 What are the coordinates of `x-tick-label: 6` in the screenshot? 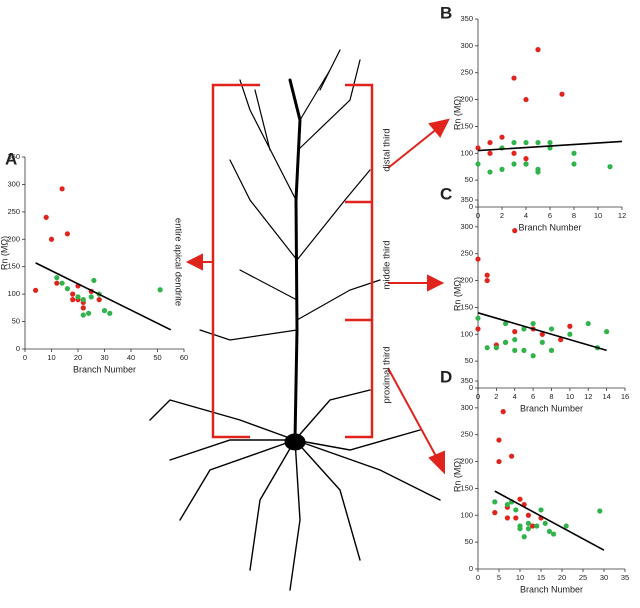 It's located at (533, 396).